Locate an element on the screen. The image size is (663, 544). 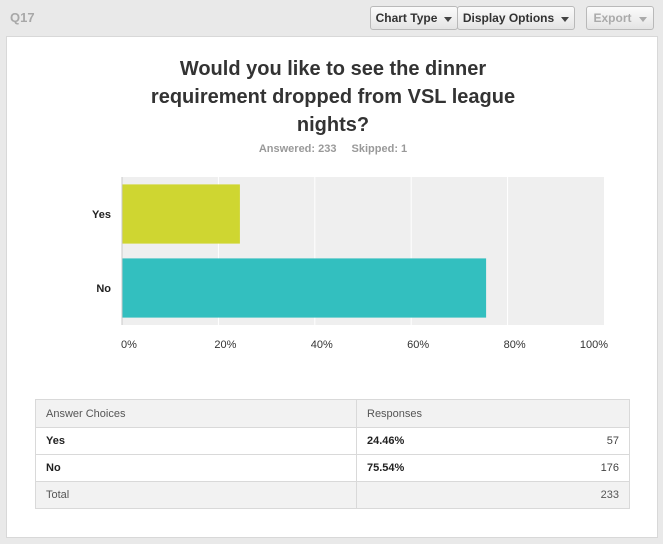
question-number: Q17 is located at coordinates (22, 17).